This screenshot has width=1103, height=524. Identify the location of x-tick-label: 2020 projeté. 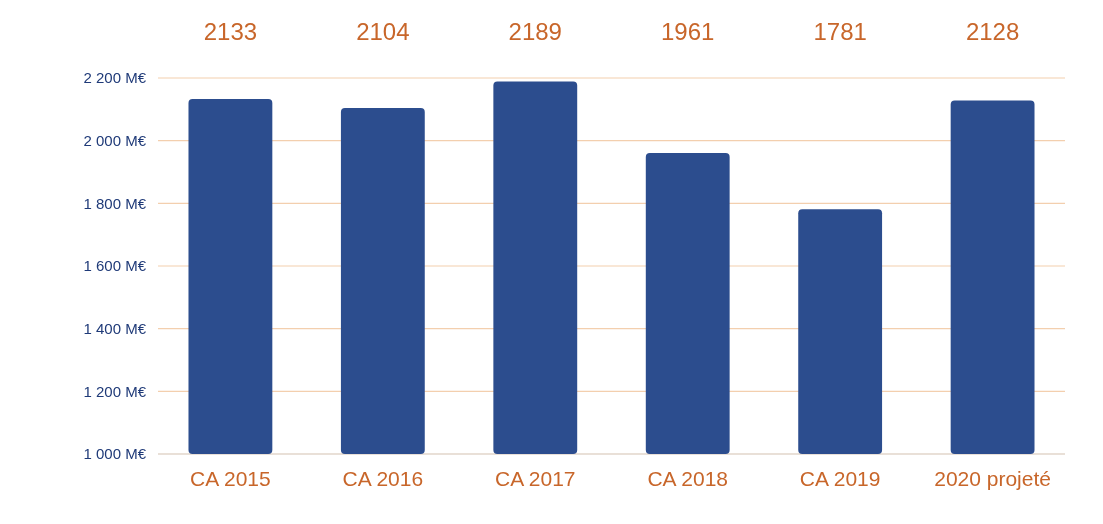
(992, 478).